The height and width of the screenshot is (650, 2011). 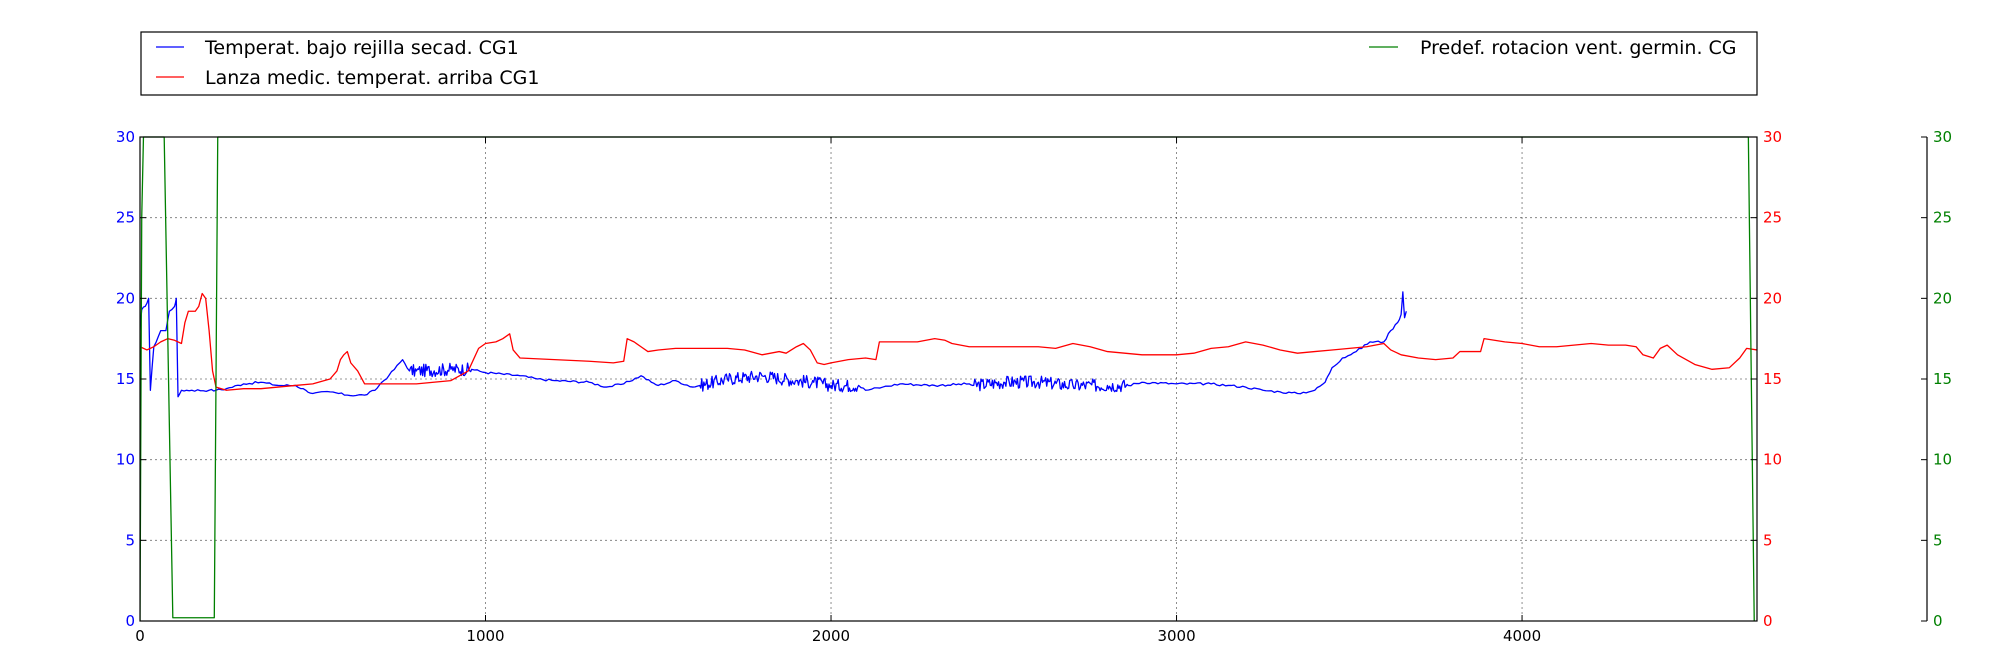 I want to click on legend-label-red: Lanza medic. temperat. arriba CG1, so click(x=372, y=78).